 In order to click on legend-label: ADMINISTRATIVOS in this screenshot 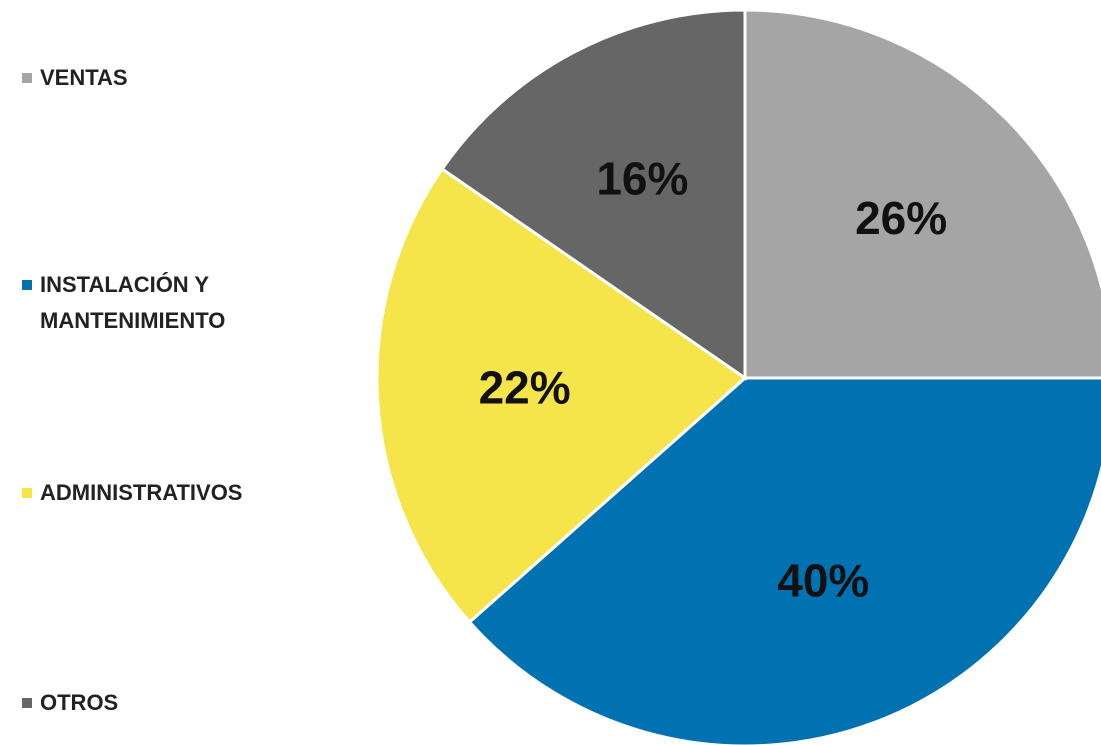, I will do `click(141, 492)`.